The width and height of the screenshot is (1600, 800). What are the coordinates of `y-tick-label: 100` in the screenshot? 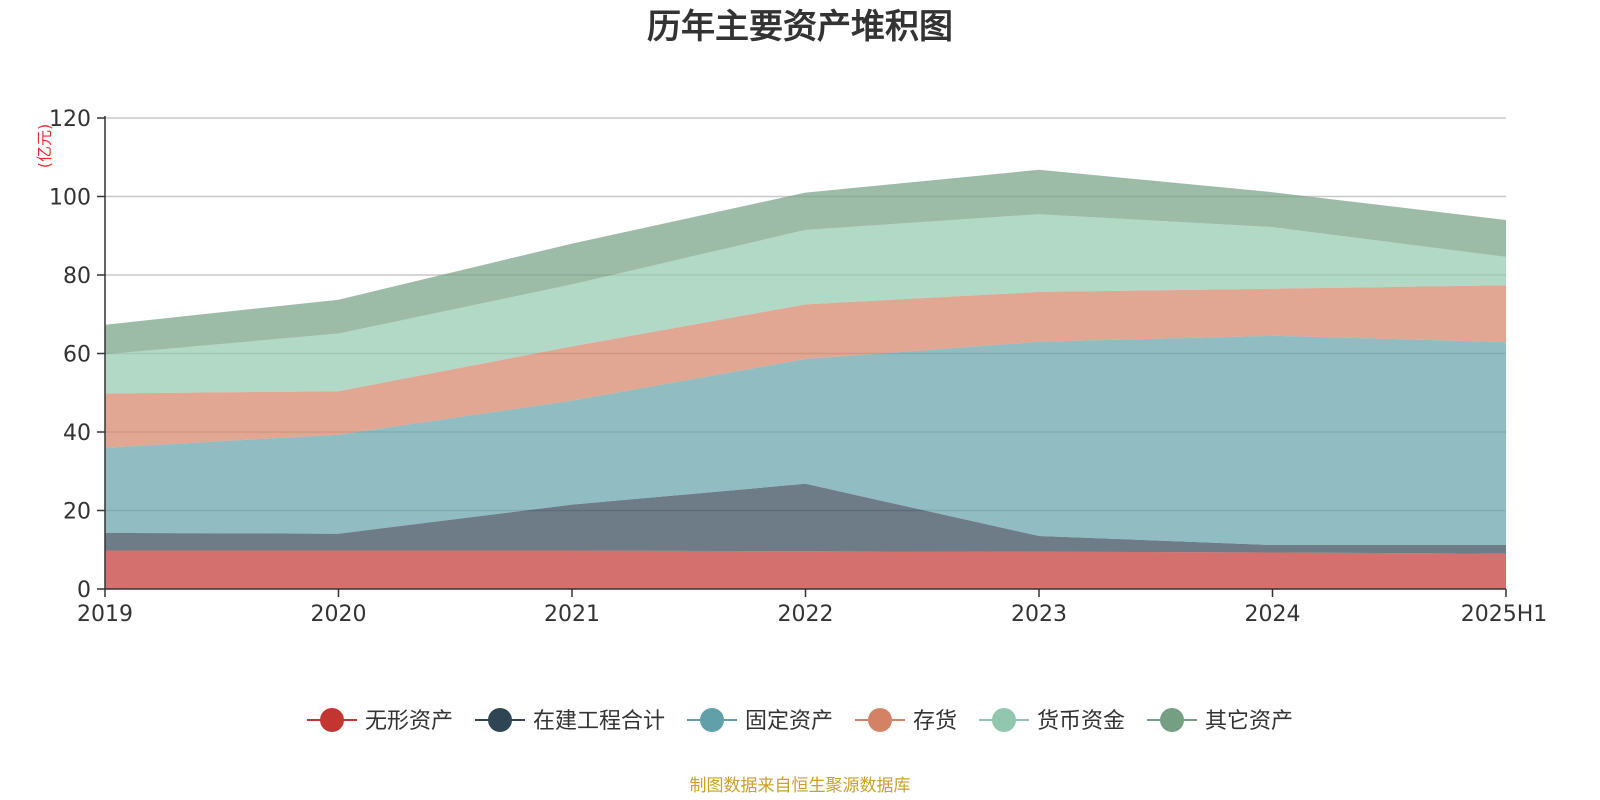 It's located at (70, 198).